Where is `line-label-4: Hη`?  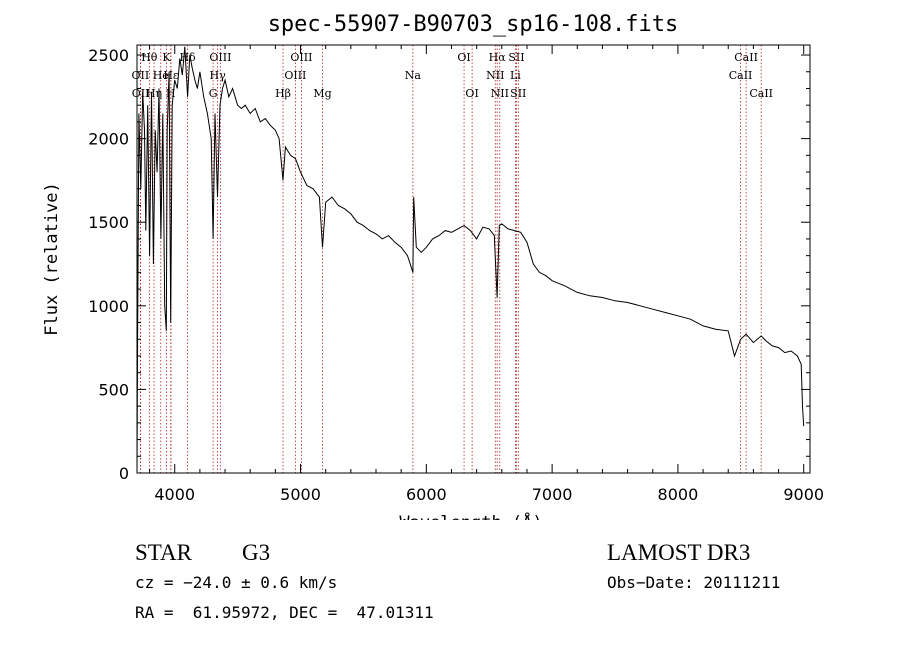 line-label-4: Hη is located at coordinates (154, 93).